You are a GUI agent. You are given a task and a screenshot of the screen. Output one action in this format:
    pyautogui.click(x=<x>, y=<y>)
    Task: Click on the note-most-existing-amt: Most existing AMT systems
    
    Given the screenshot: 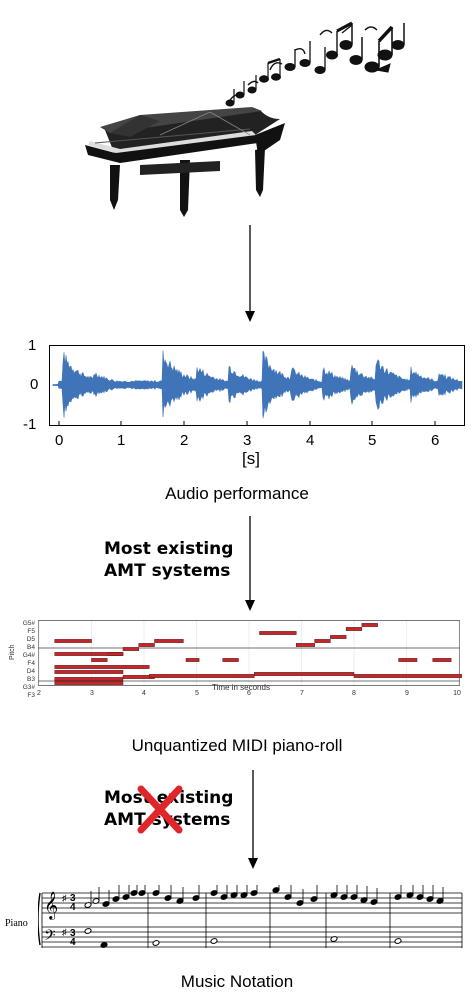 What is the action you would take?
    pyautogui.click(x=168, y=560)
    